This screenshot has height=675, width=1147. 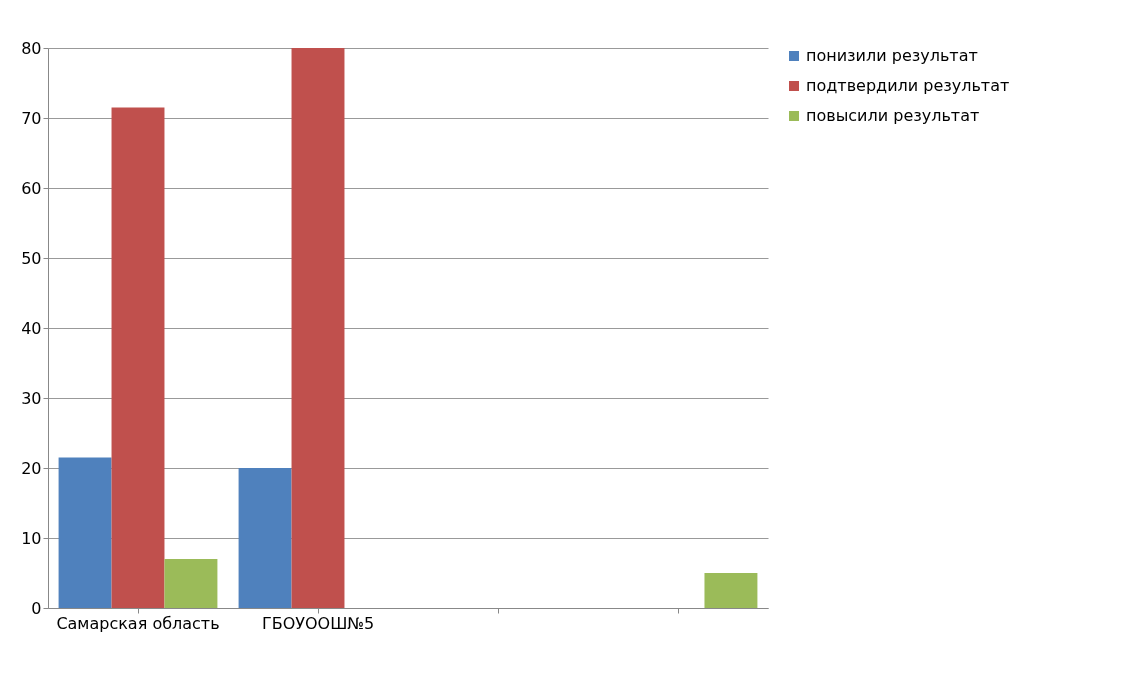 What do you see at coordinates (31, 48) in the screenshot?
I see `y-tick-label: 80` at bounding box center [31, 48].